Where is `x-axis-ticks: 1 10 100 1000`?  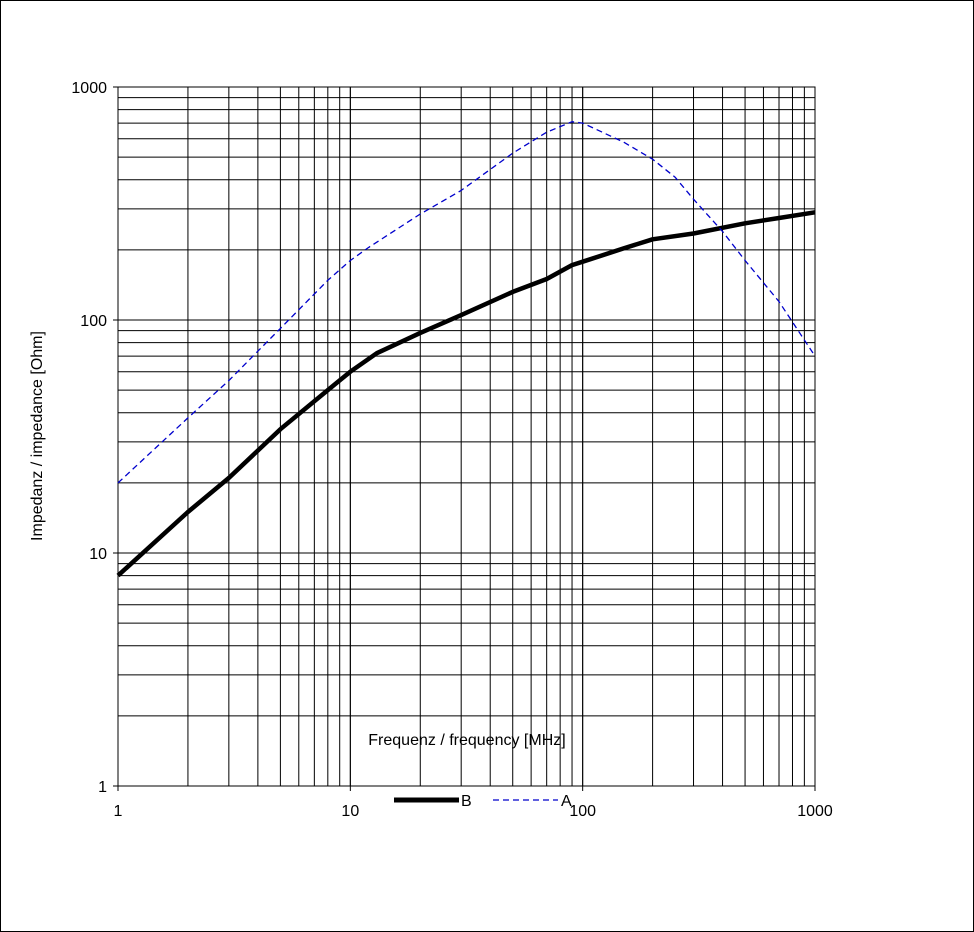 x-axis-ticks: 1 10 100 1000 is located at coordinates (473, 803).